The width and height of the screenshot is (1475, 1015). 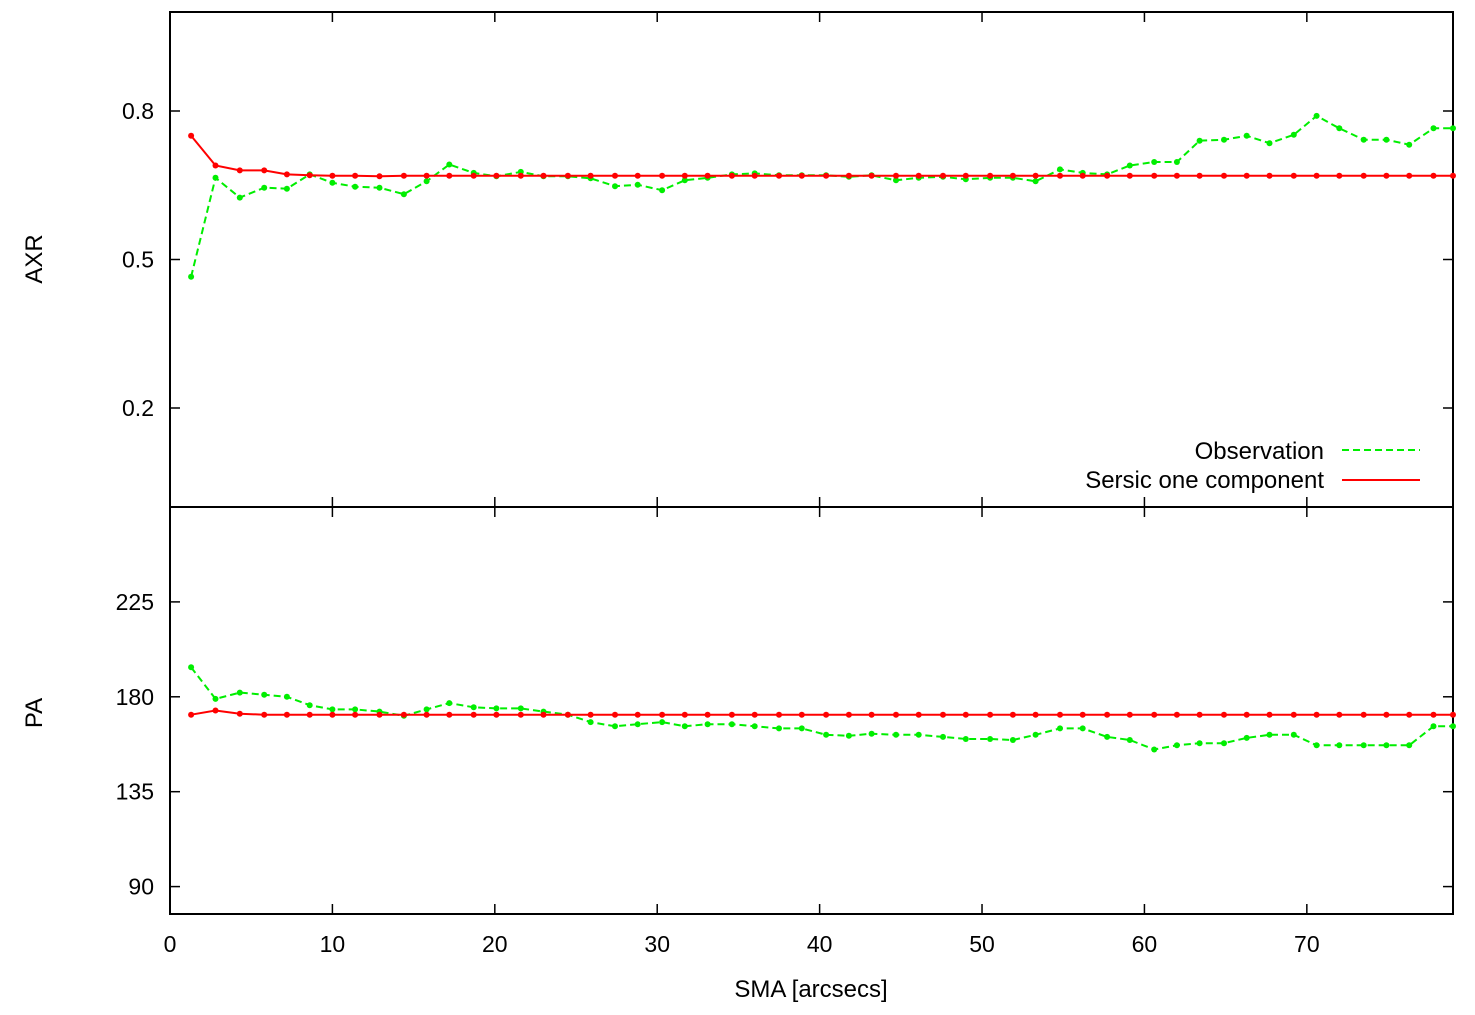 What do you see at coordinates (1252, 466) in the screenshot?
I see `legend: Observation Sersic one component` at bounding box center [1252, 466].